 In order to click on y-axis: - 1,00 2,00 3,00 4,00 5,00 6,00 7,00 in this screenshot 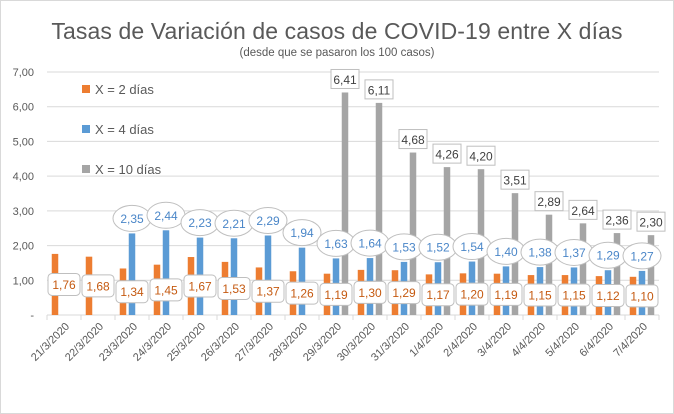, I will do `click(24, 194)`.